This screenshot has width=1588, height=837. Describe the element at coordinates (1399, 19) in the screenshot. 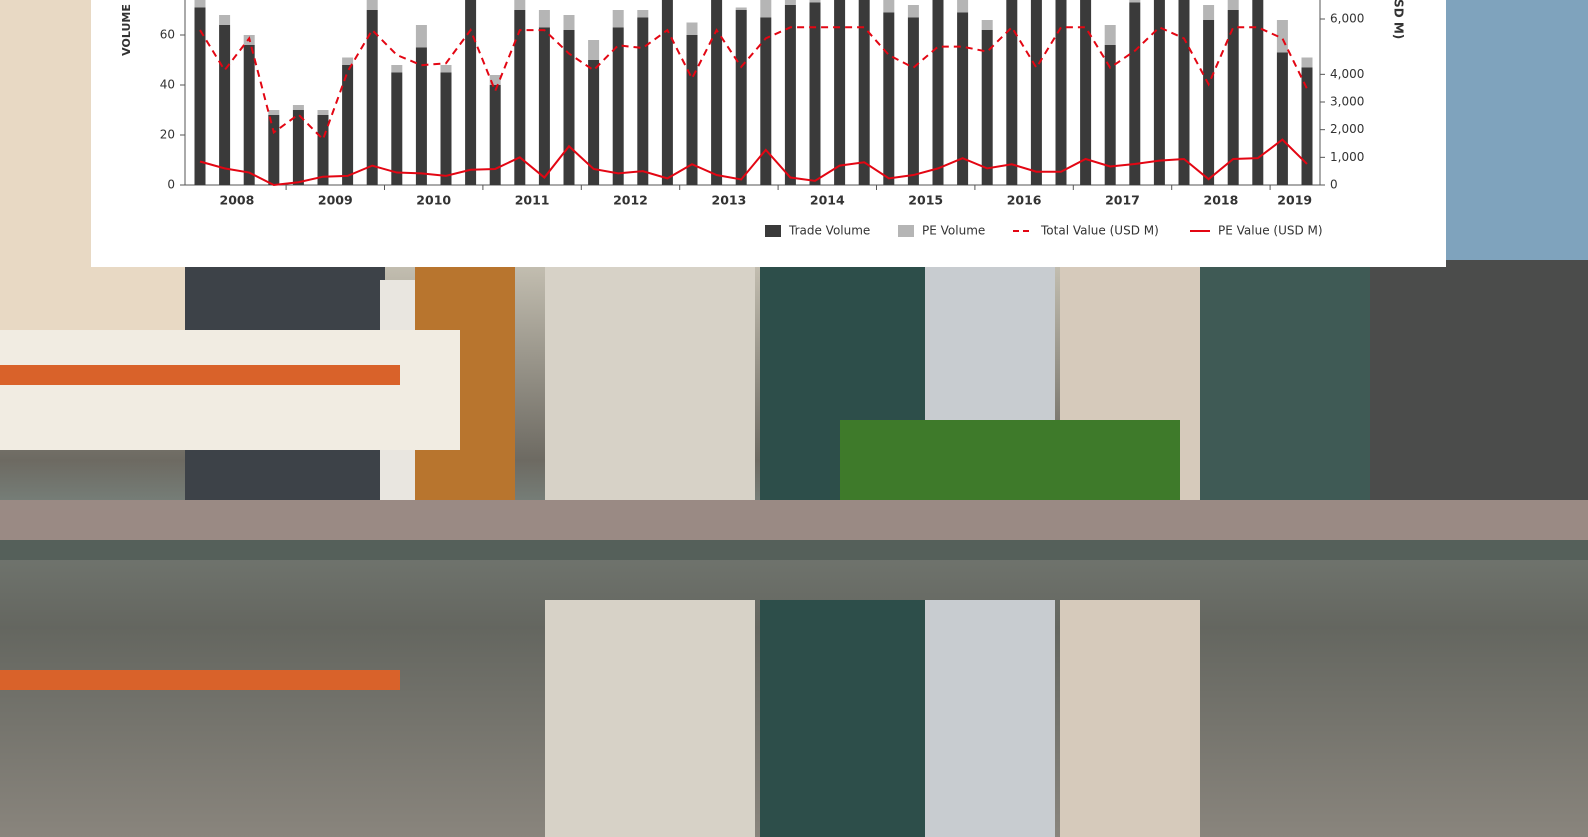

I see `y2-axis-label: VALUE (USD M)` at that location.